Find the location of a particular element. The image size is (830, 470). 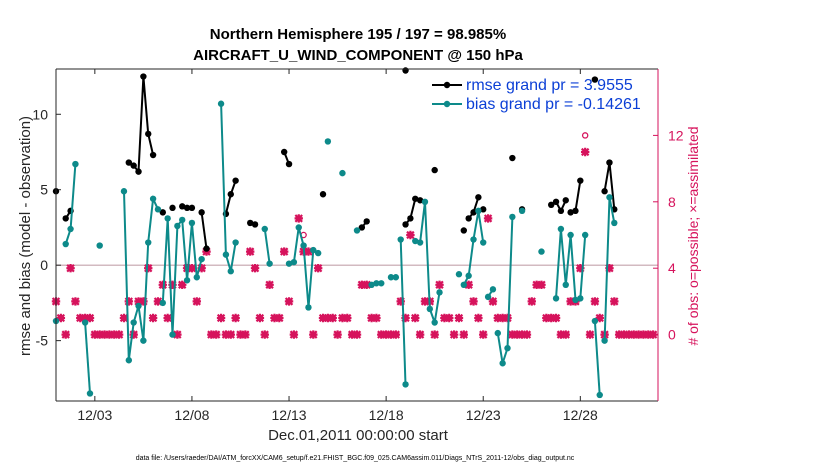

legend-marker-bias is located at coordinates (447, 104).